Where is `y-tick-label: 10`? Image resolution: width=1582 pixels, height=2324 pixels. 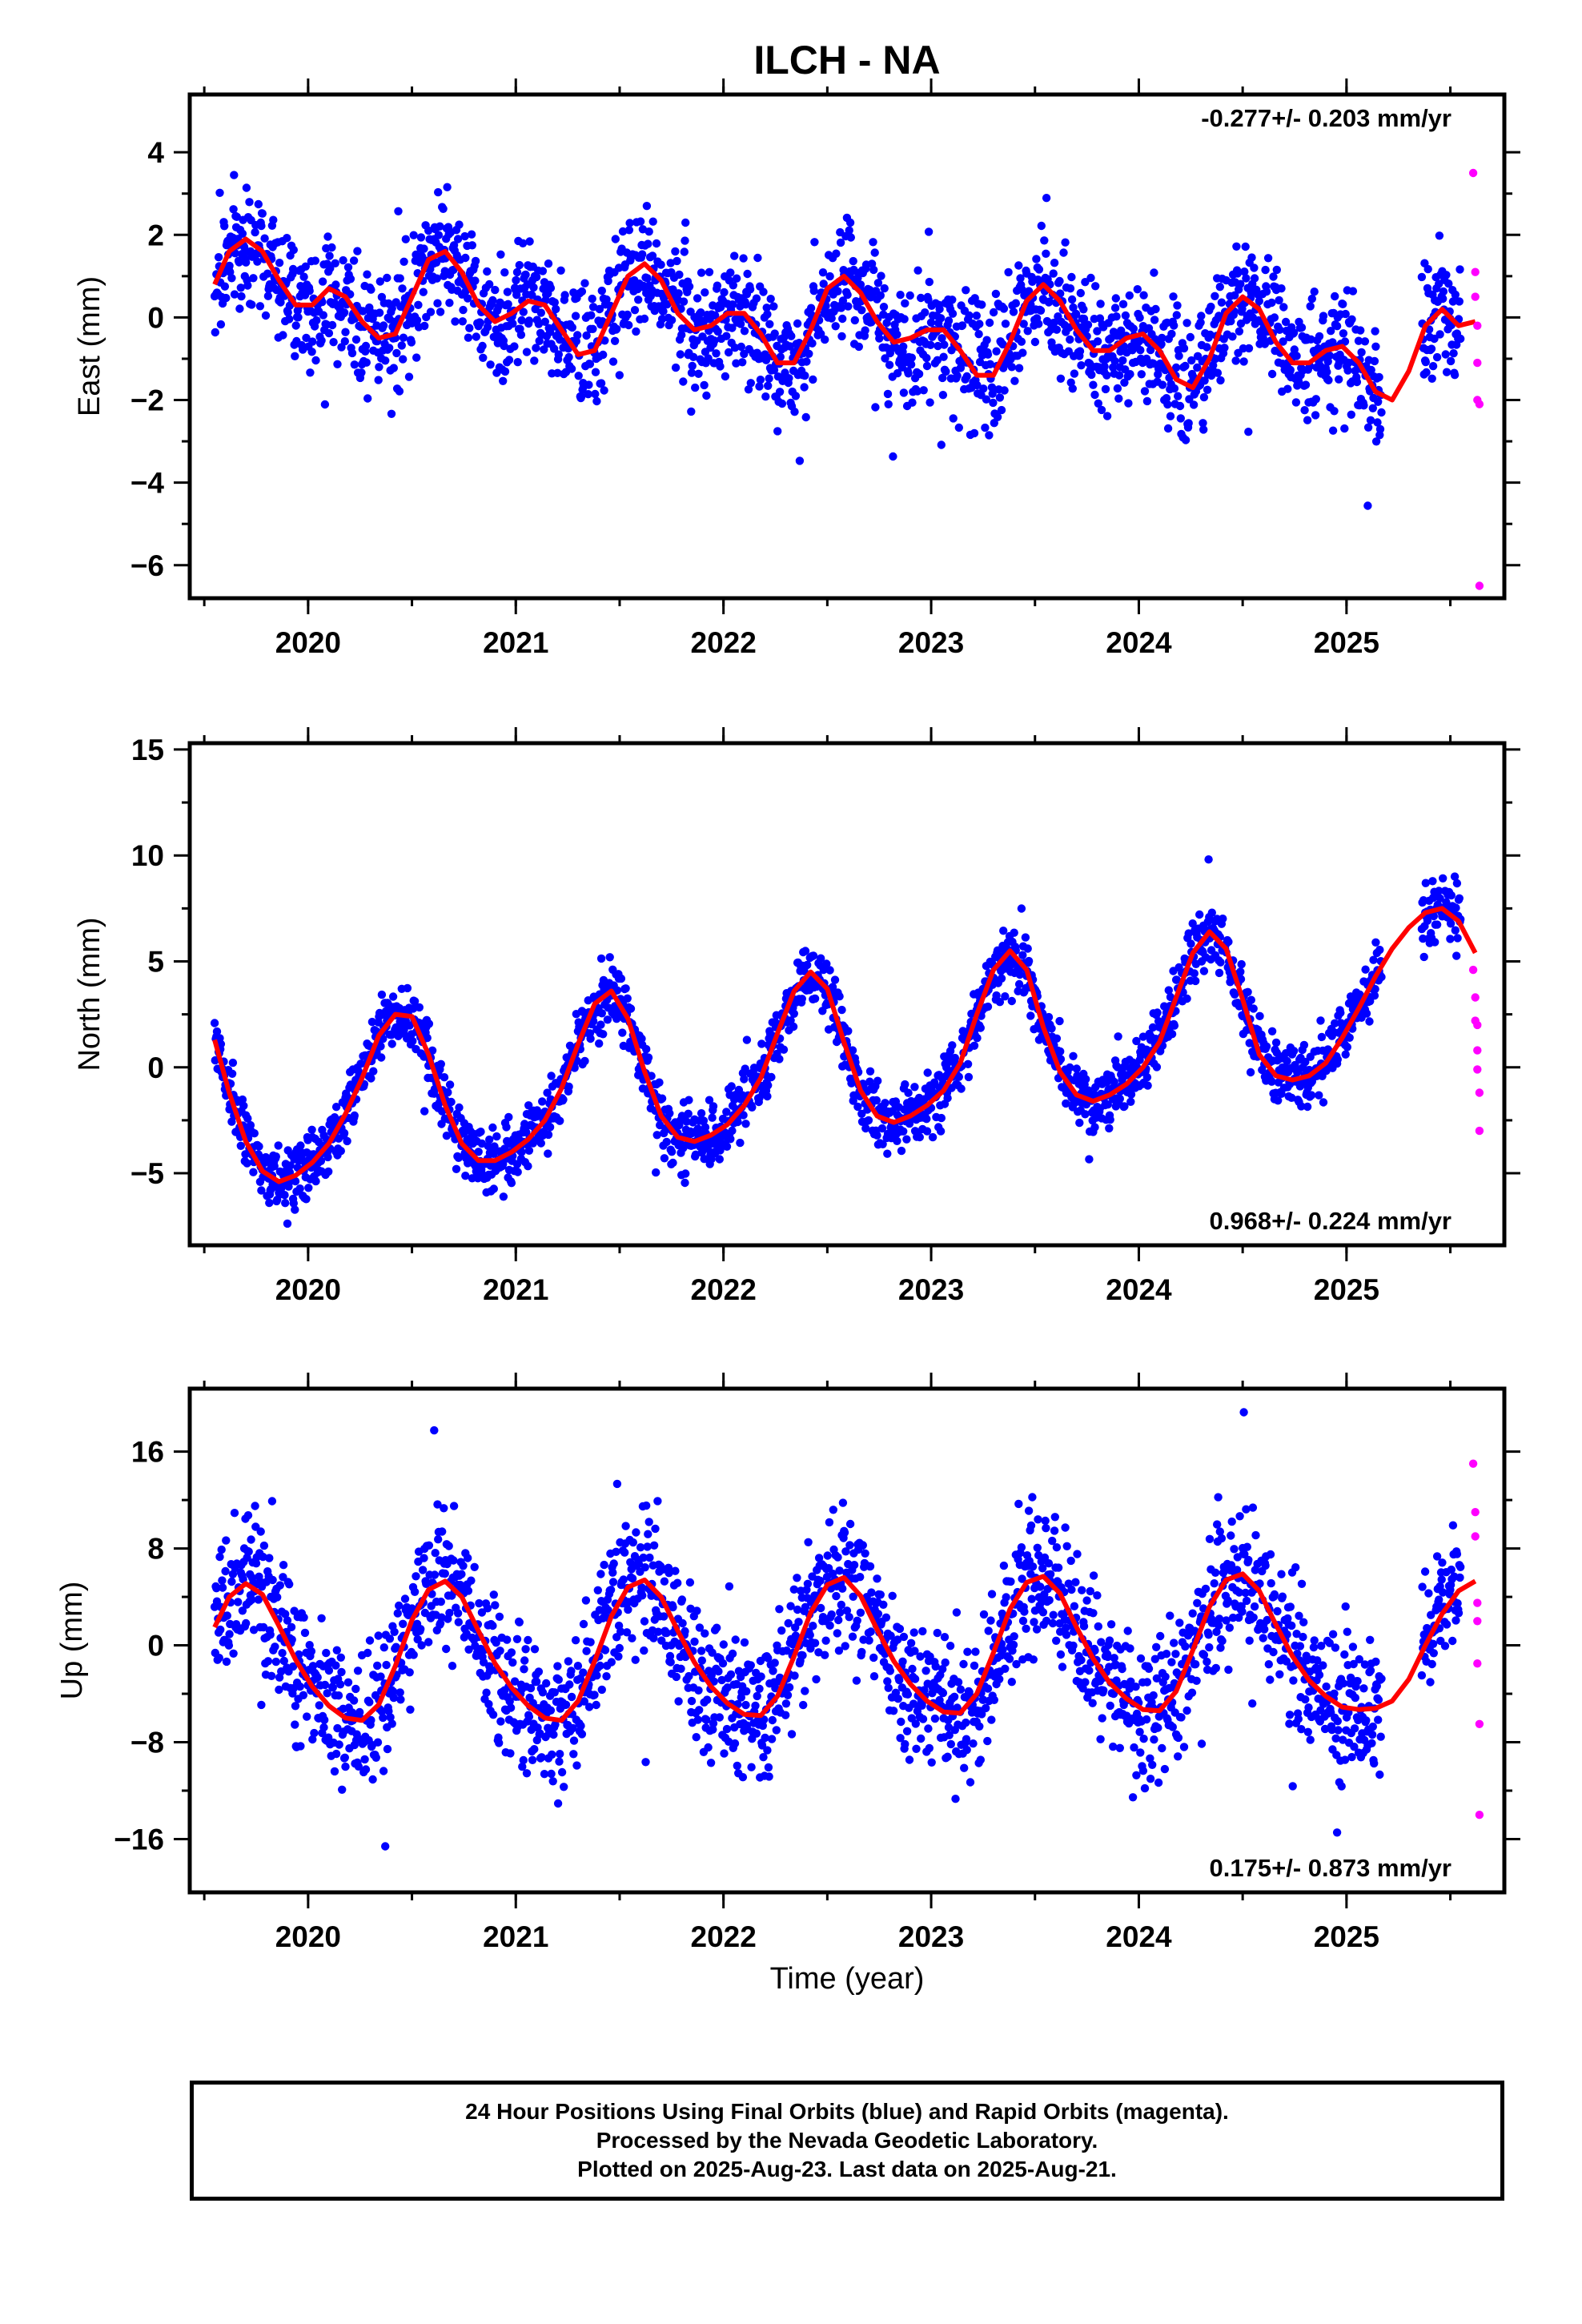 y-tick-label: 10 is located at coordinates (147, 855).